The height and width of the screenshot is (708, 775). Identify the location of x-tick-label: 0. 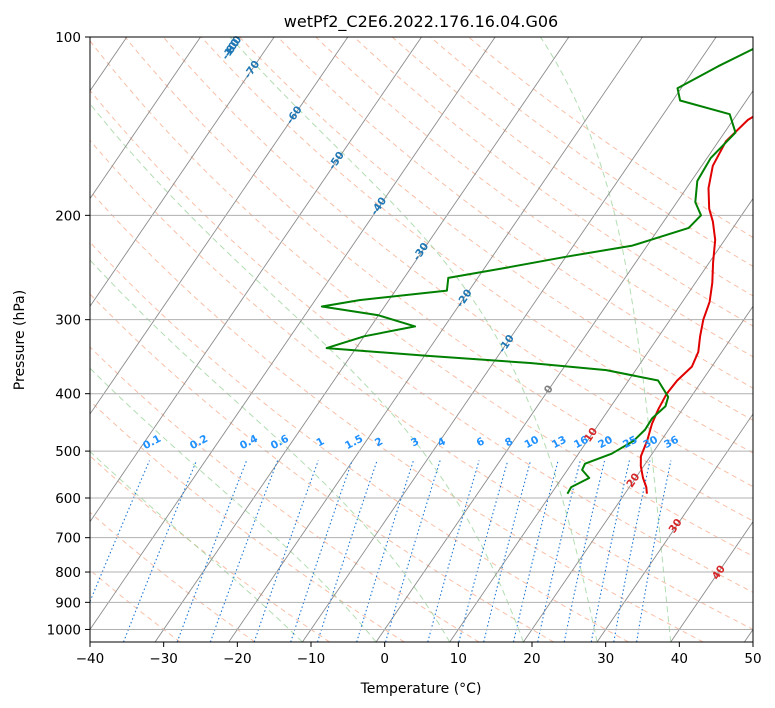
(384, 659).